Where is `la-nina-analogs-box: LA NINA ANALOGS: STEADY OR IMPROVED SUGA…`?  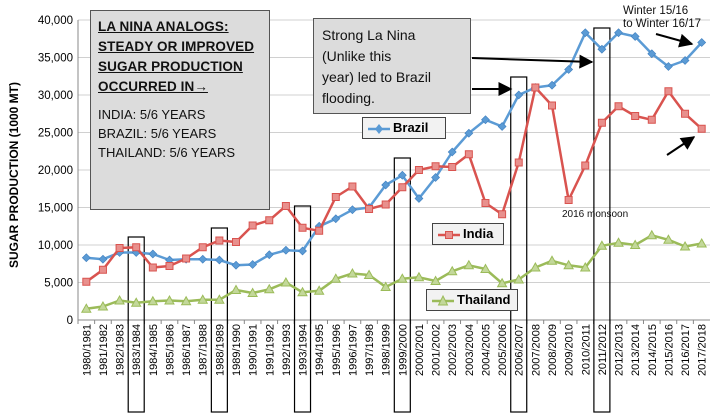
la-nina-analogs-box: LA NINA ANALOGS: STEADY OR IMPROVED SUGA… is located at coordinates (180, 110).